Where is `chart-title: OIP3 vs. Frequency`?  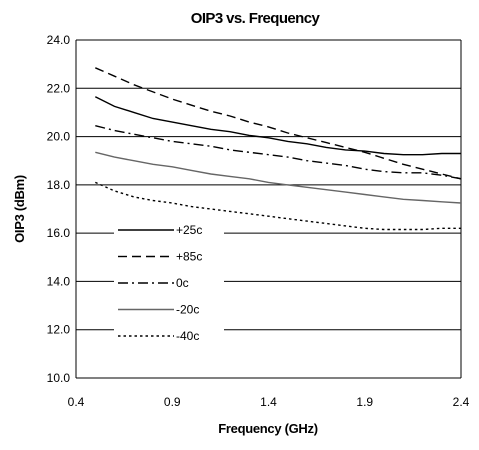 chart-title: OIP3 vs. Frequency is located at coordinates (256, 18).